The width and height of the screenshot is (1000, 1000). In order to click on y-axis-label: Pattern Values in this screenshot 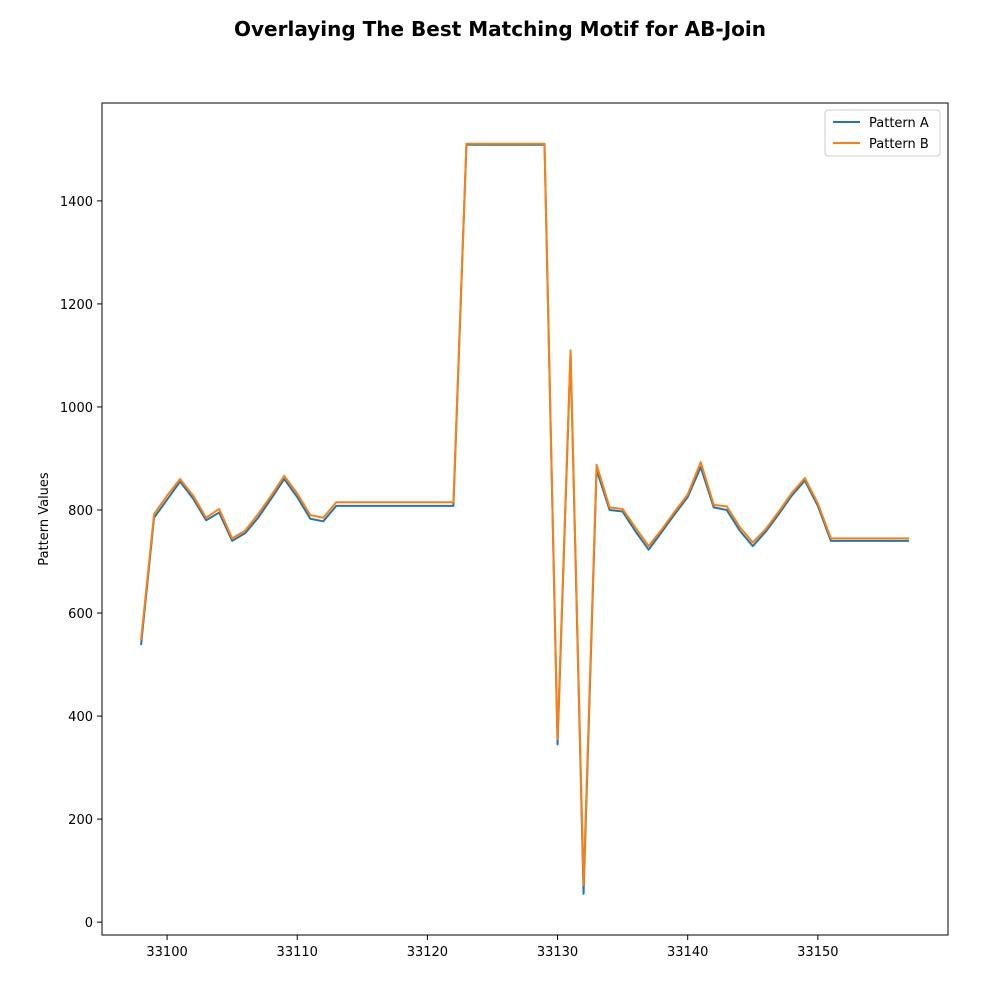, I will do `click(44, 519)`.